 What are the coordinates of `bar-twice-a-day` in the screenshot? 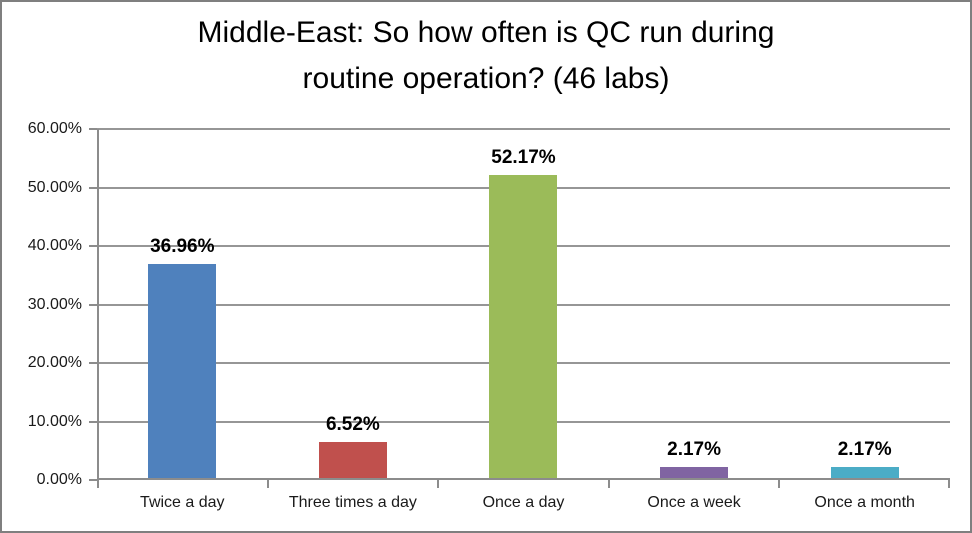 It's located at (182, 371).